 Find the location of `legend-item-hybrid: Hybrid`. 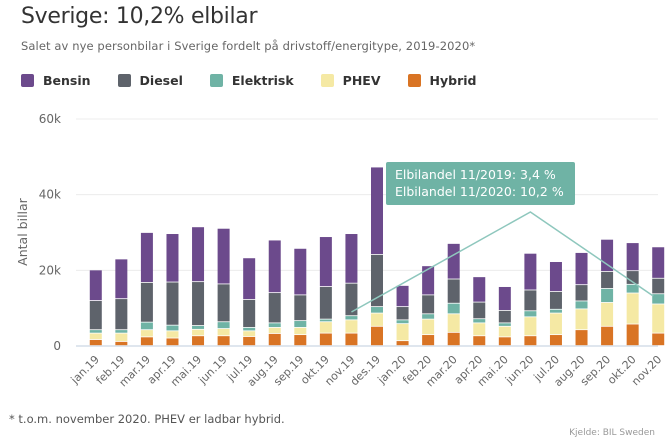

legend-item-hybrid: Hybrid is located at coordinates (441, 80).